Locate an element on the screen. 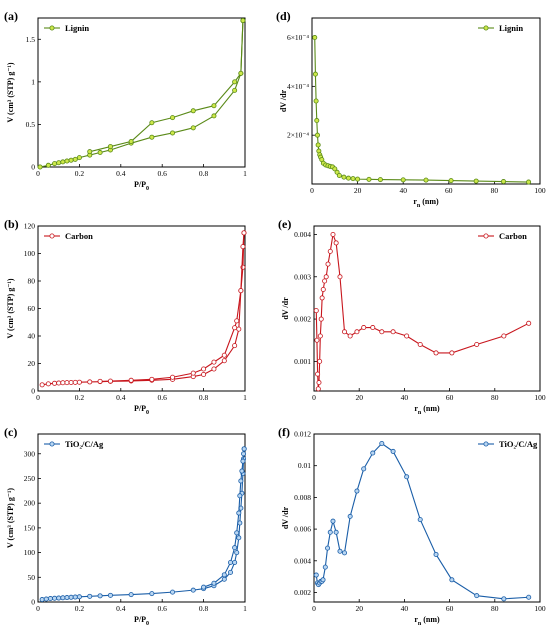 The image size is (550, 628). y-tick-label: 0.001 is located at coordinates (302, 361).